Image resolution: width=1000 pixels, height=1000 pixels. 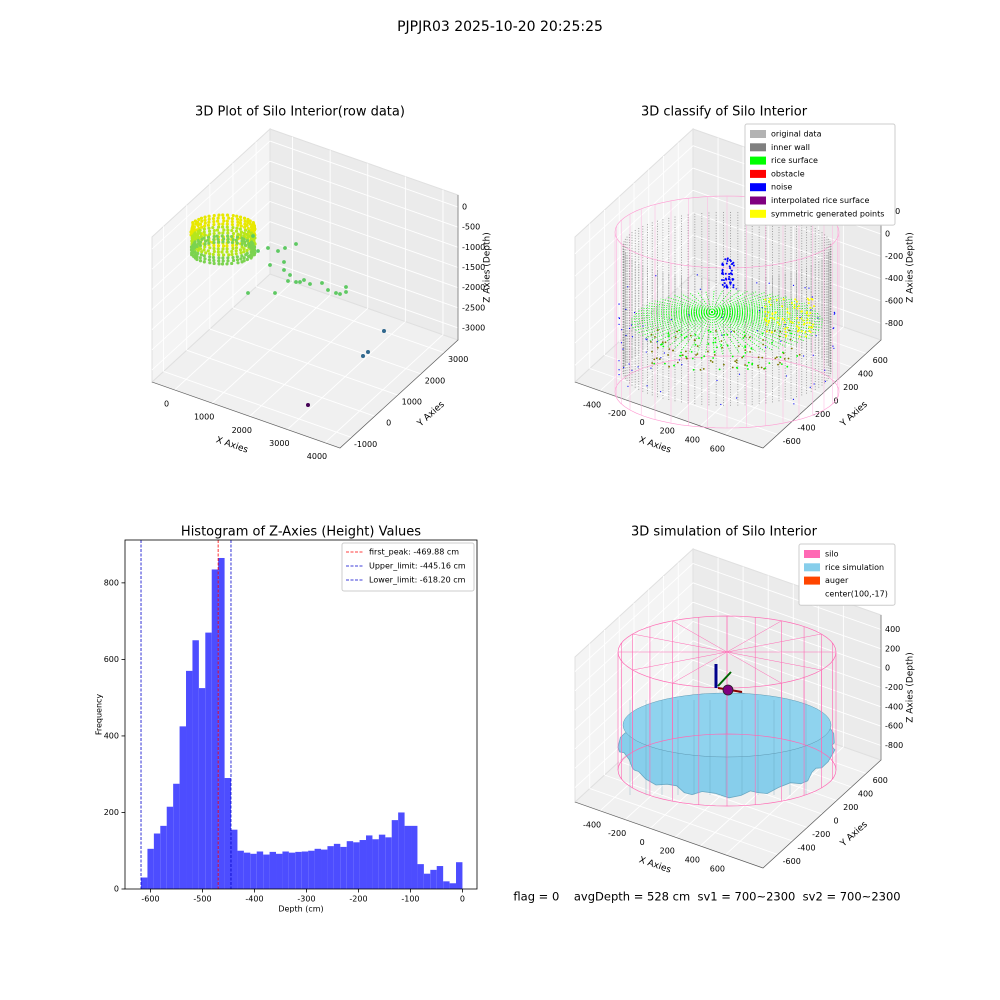 I want to click on x-tick-label: -500, so click(x=202, y=899).